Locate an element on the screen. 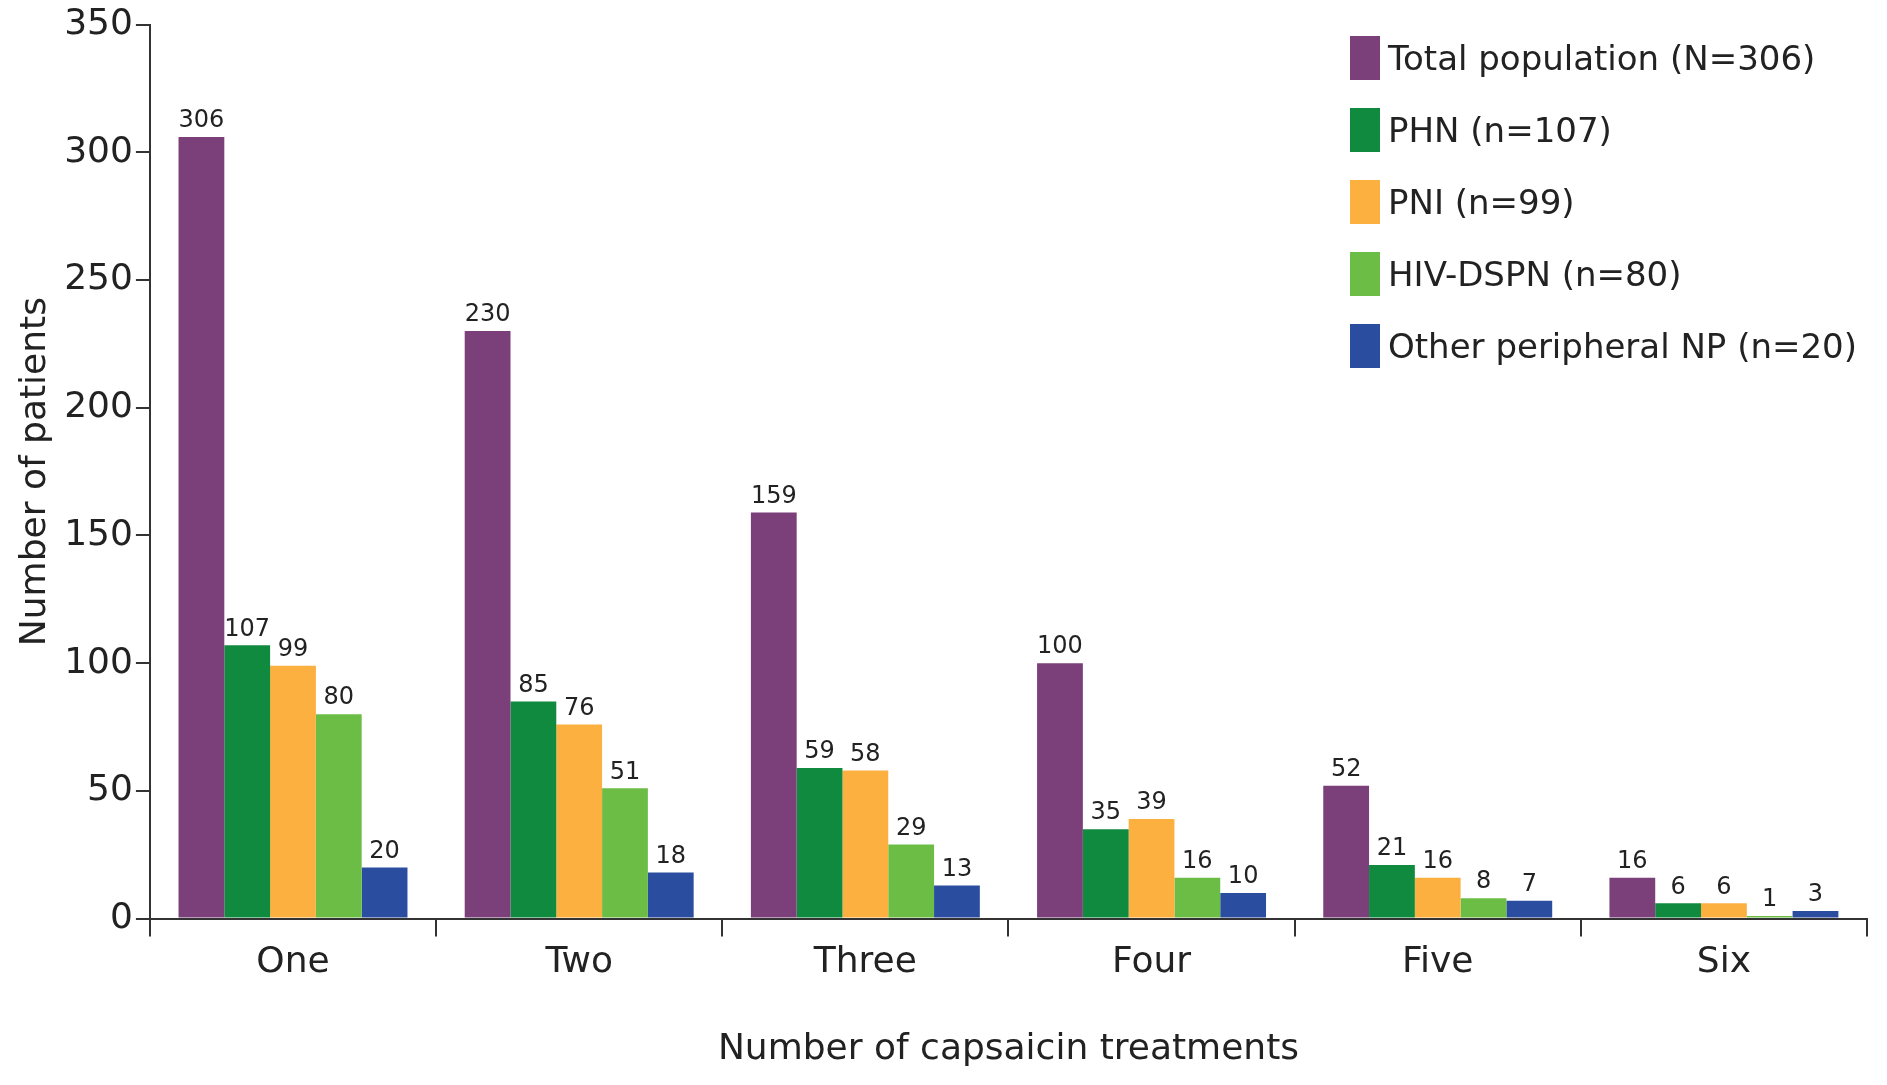  data-label: 100 is located at coordinates (1060, 645).